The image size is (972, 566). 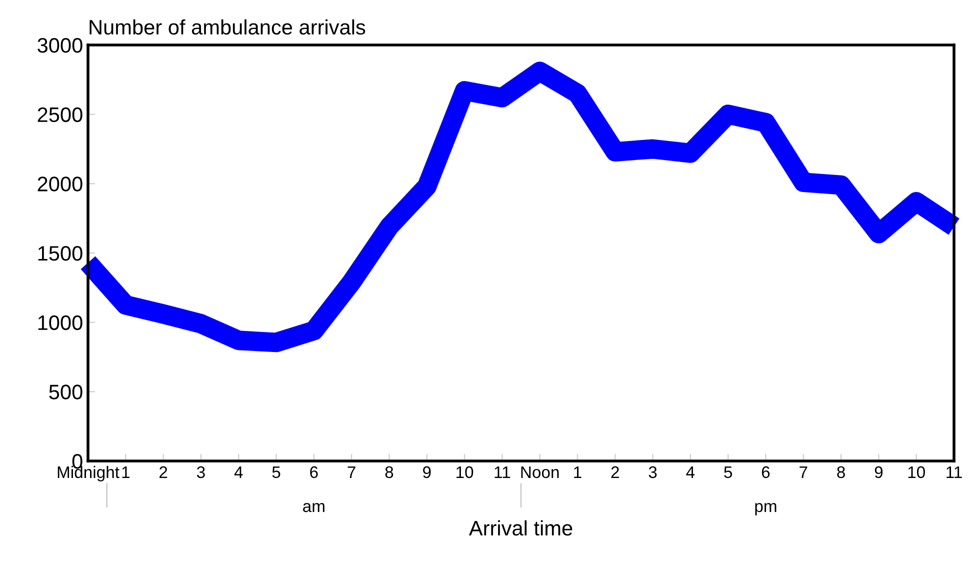 What do you see at coordinates (65, 392) in the screenshot?
I see `y-tick-label: 500` at bounding box center [65, 392].